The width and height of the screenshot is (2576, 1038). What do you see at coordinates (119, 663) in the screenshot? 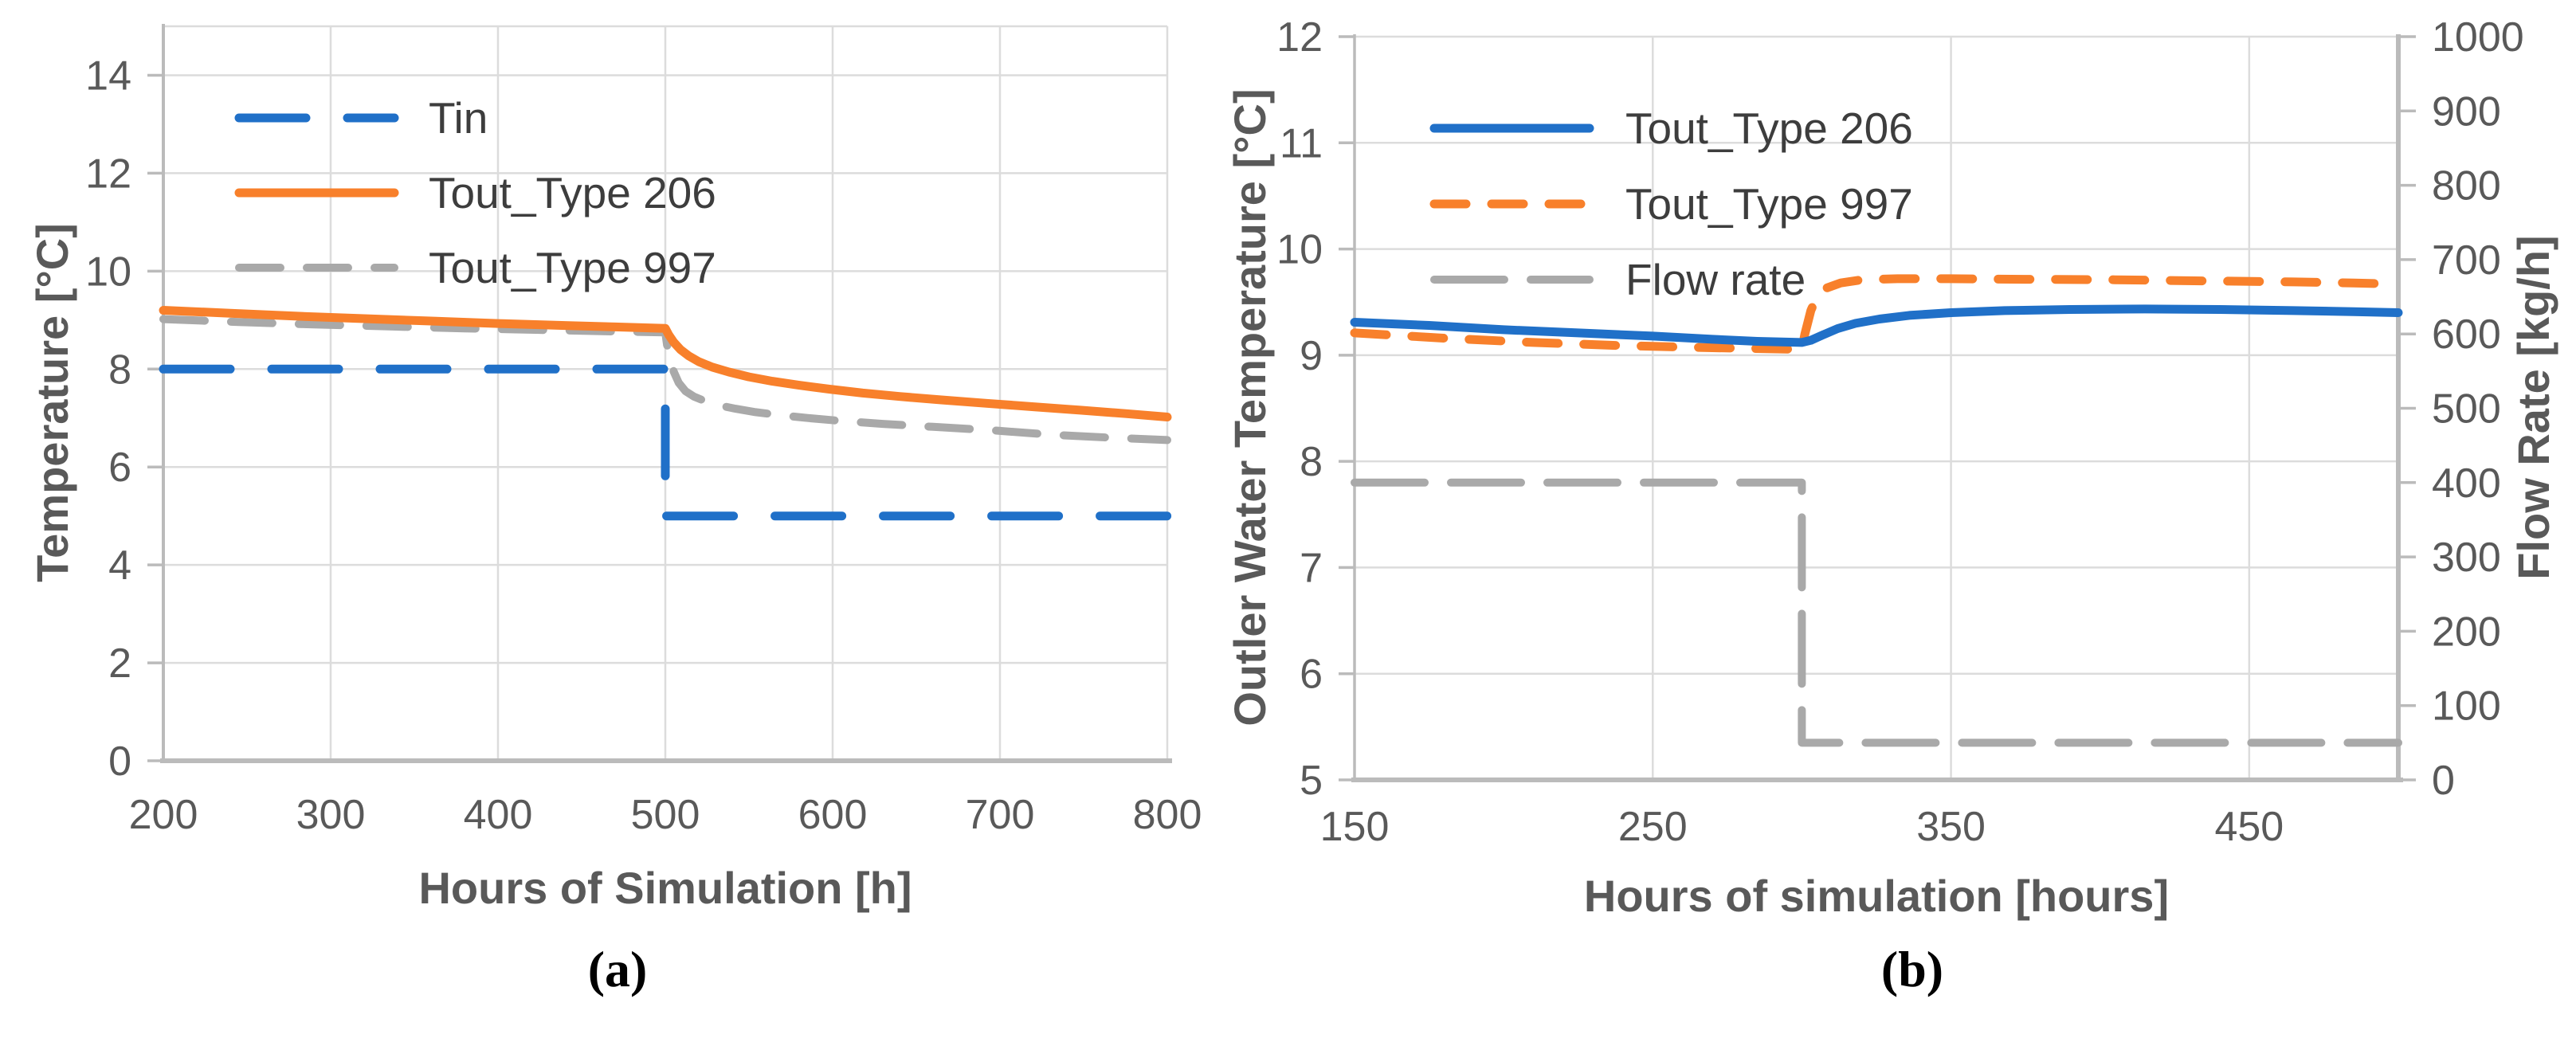
I see `y-tick-label-2: 2` at bounding box center [119, 663].